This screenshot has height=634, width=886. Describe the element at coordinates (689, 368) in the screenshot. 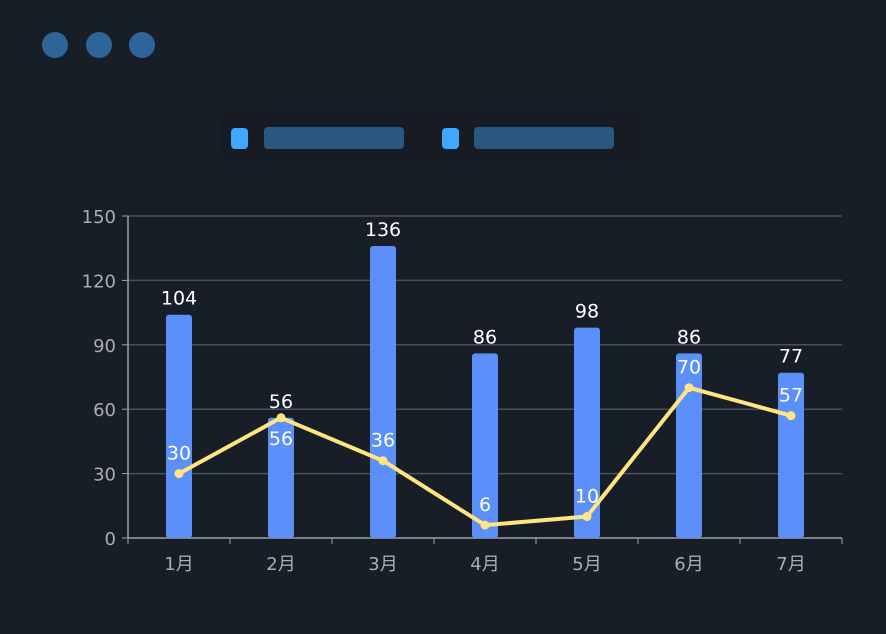

I see `line-data-label: 70` at that location.